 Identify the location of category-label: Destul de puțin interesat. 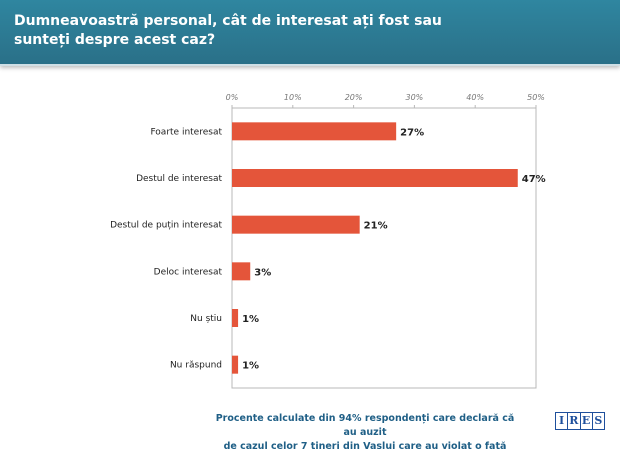
(166, 226).